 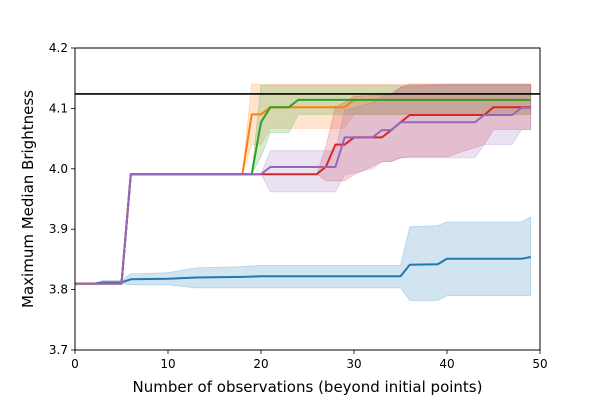 What do you see at coordinates (28, 199) in the screenshot?
I see `y-axis-label: Maximum Median Brightness` at bounding box center [28, 199].